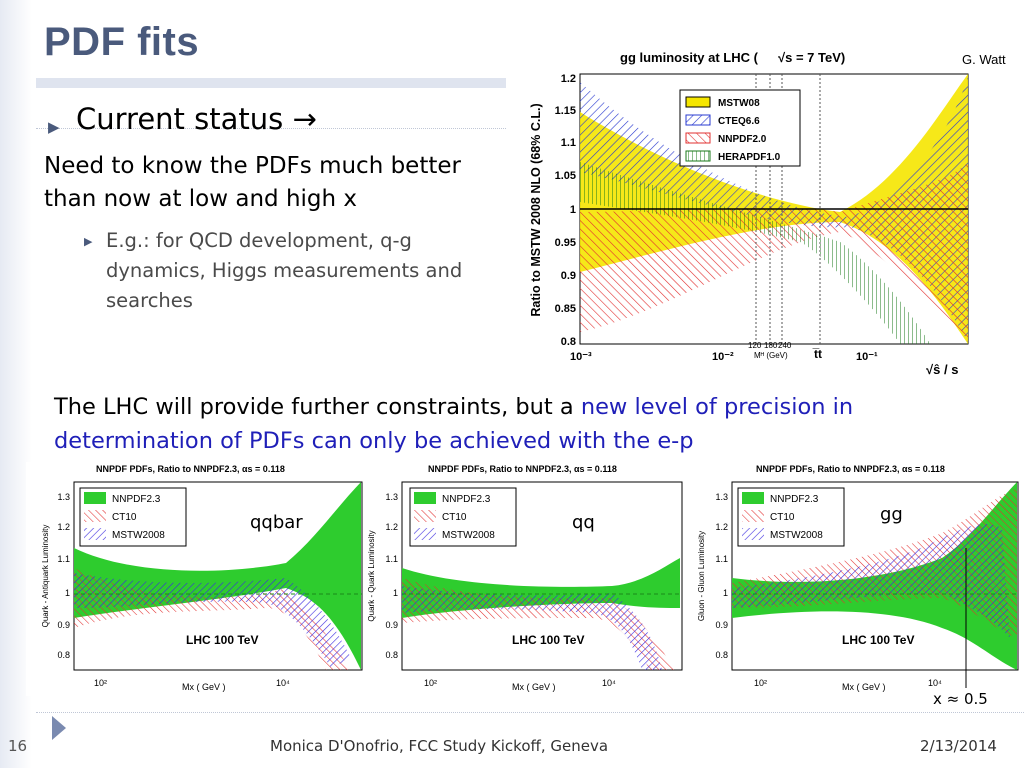  What do you see at coordinates (568, 79) in the screenshot?
I see `ytick: 1.2` at bounding box center [568, 79].